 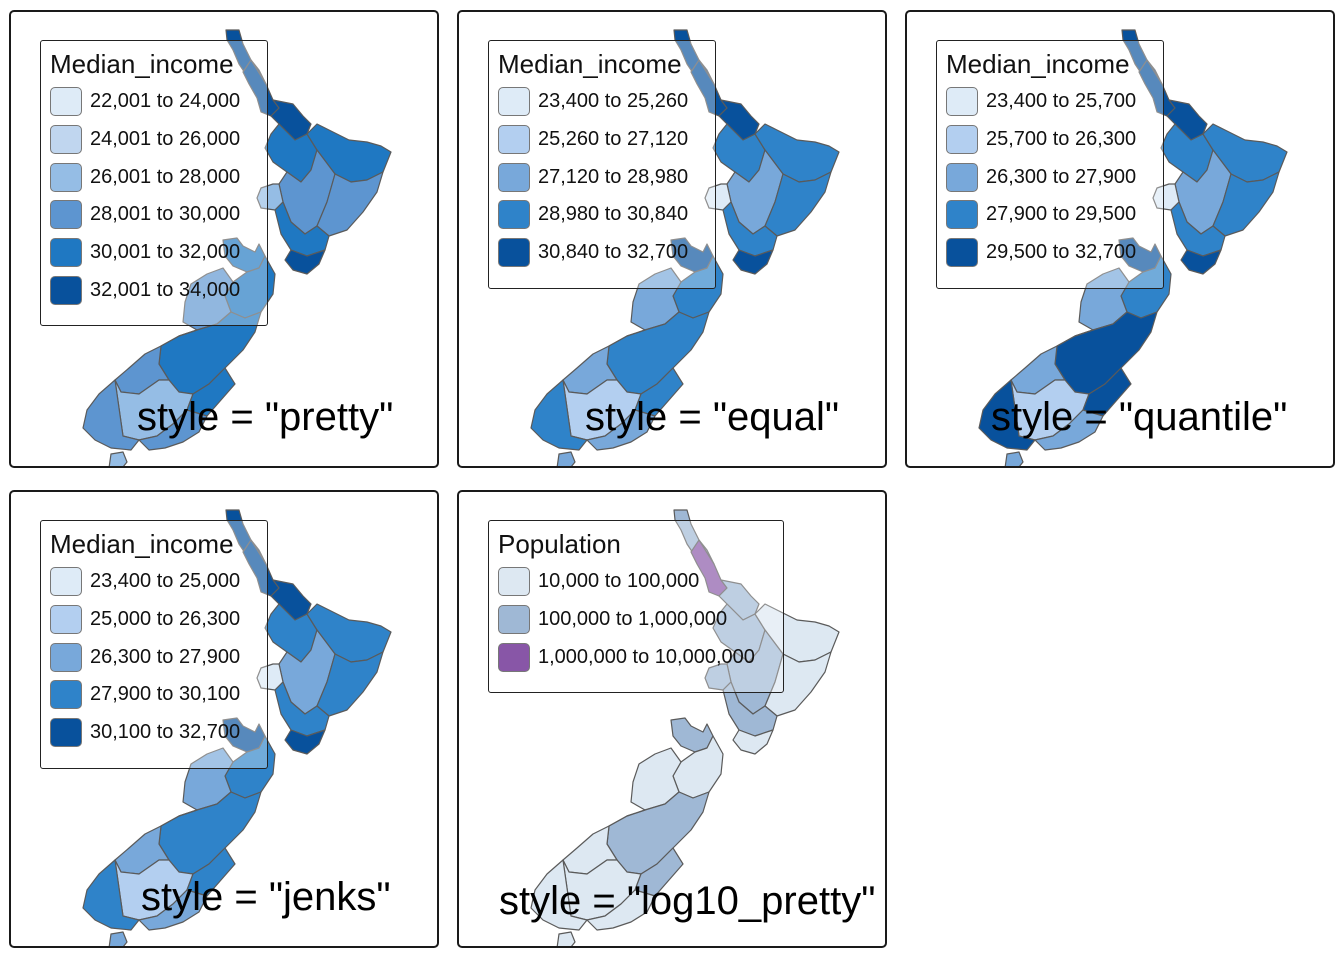 What do you see at coordinates (613, 101) in the screenshot?
I see `legend-item-label: 23,400 to 25,260` at bounding box center [613, 101].